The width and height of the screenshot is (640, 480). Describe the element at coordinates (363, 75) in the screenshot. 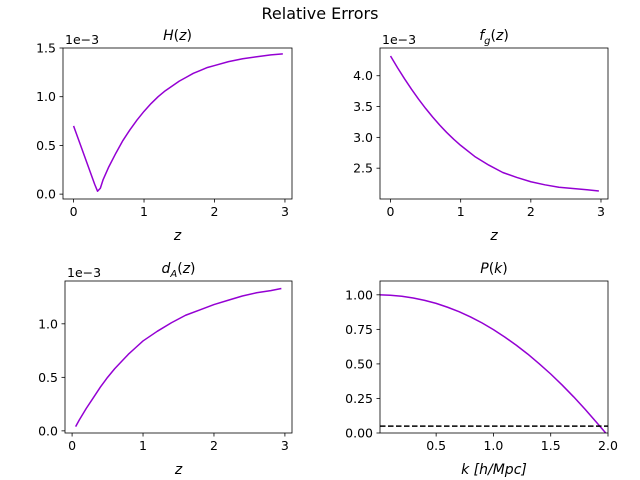

I see `fg-z-ytick-label: 4.0` at that location.